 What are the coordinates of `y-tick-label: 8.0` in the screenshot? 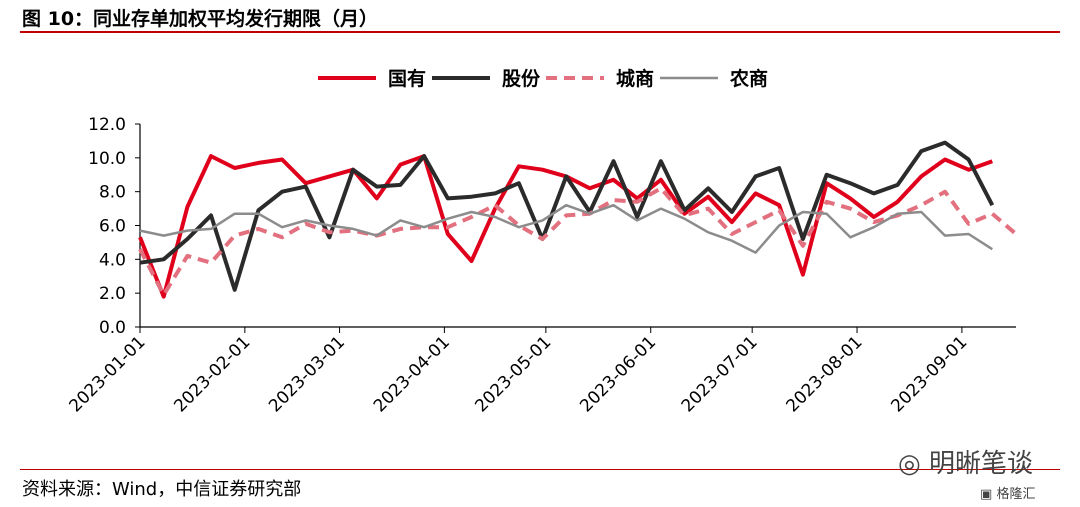 It's located at (112, 193).